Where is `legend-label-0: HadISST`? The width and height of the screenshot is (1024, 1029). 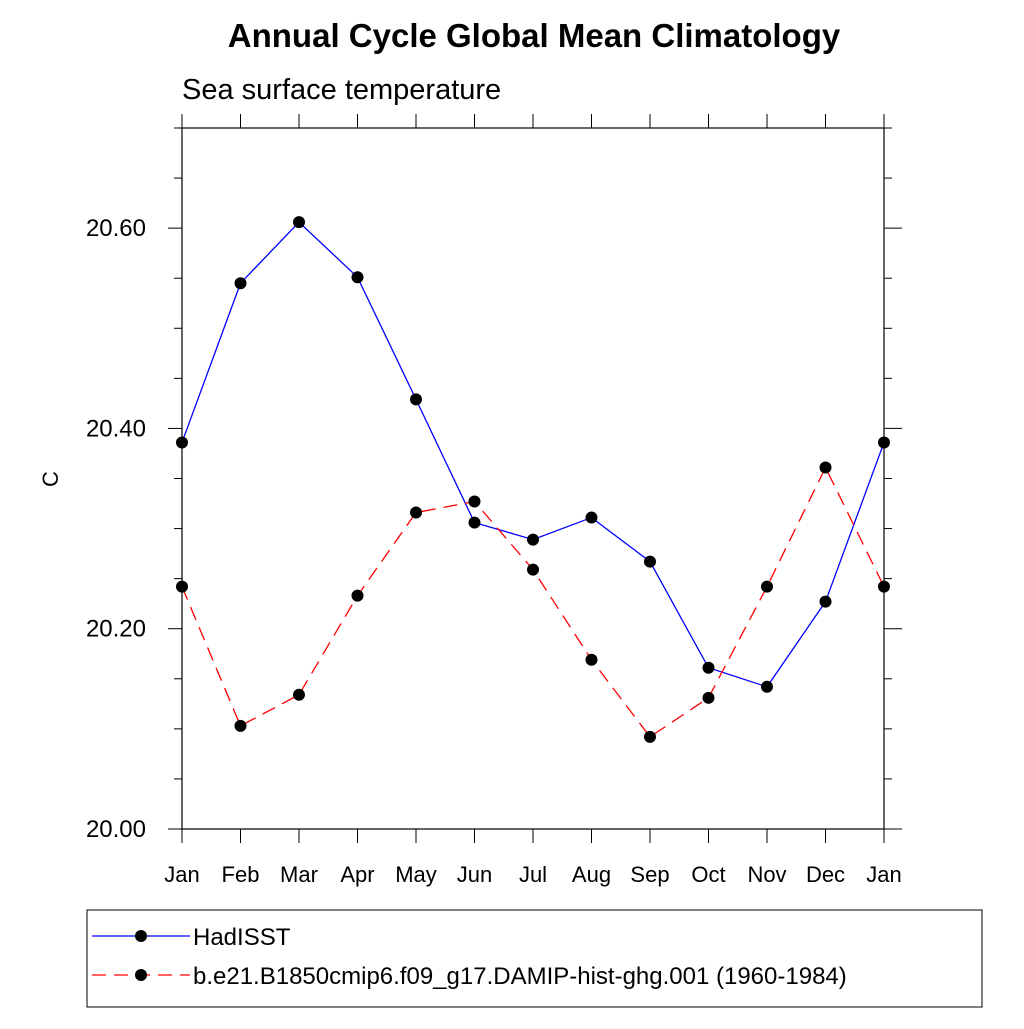 legend-label-0: HadISST is located at coordinates (242, 937).